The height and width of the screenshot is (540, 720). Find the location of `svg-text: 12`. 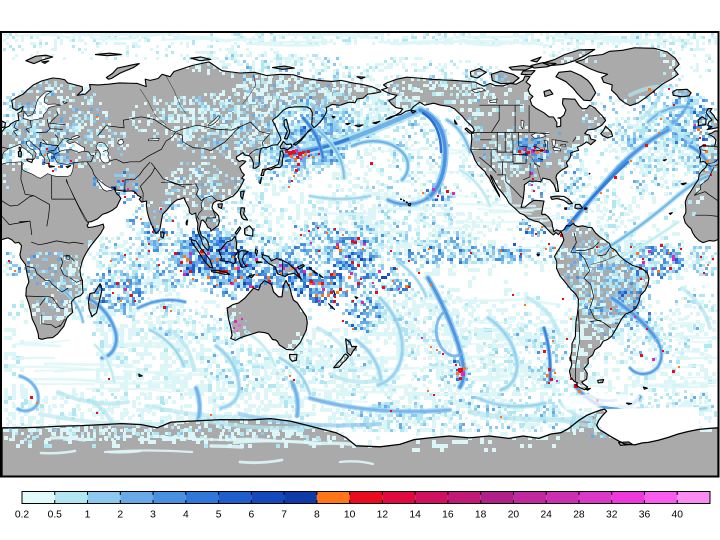

svg-text: 12 is located at coordinates (383, 515).